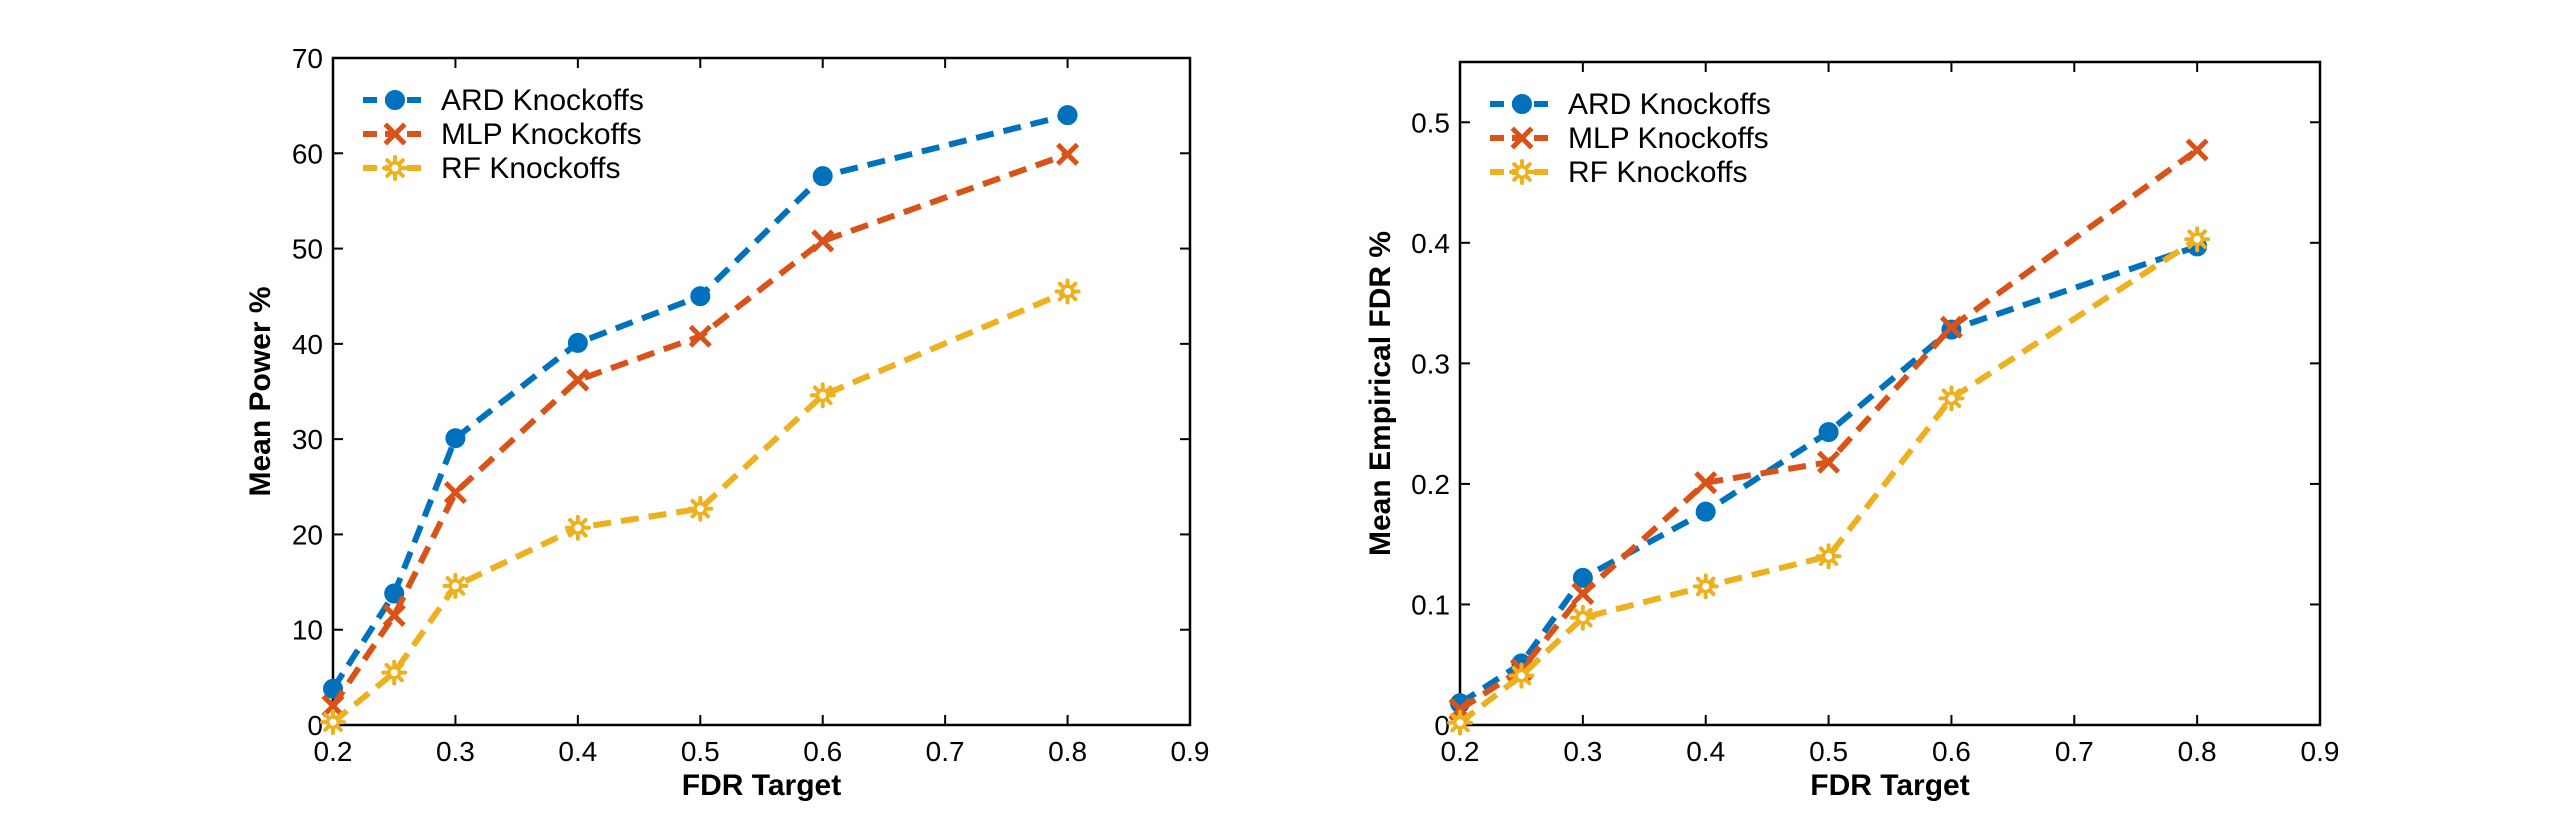 This screenshot has width=2560, height=816. Describe the element at coordinates (307, 58) in the screenshot. I see `y-tick-label: 70` at that location.